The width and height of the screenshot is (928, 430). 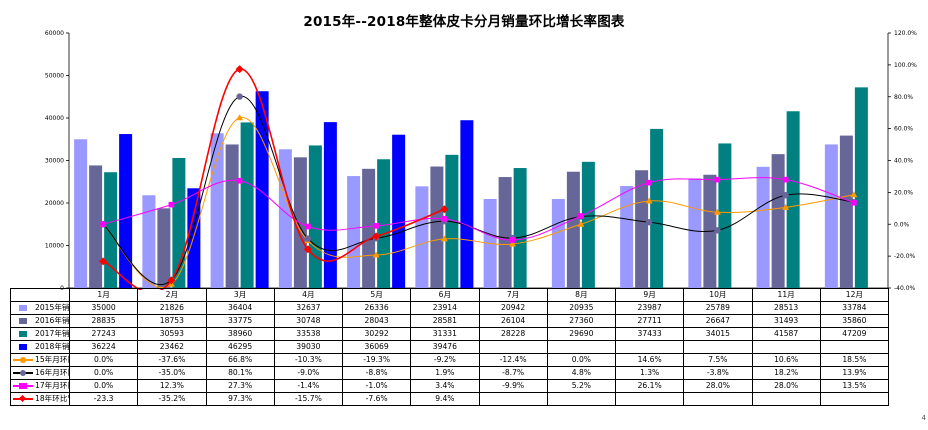 I want to click on table-cell: 39030, so click(x=308, y=347).